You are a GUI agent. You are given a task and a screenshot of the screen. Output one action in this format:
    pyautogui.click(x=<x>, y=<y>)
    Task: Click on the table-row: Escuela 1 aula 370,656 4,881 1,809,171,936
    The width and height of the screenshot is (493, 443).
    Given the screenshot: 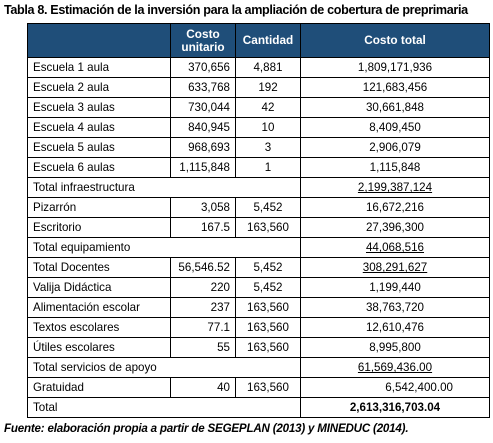 What is the action you would take?
    pyautogui.click(x=258, y=67)
    